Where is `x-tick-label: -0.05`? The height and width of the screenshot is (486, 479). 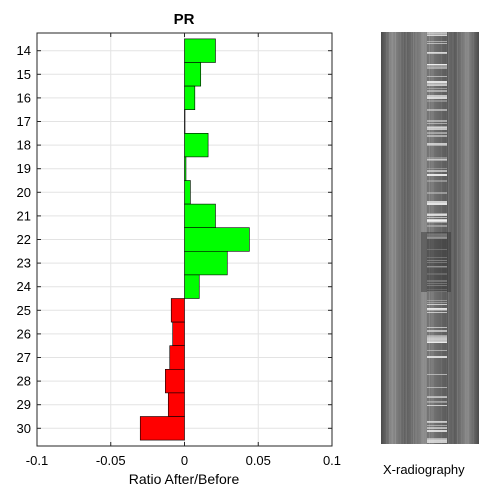 x-tick-label: -0.05 is located at coordinates (111, 460).